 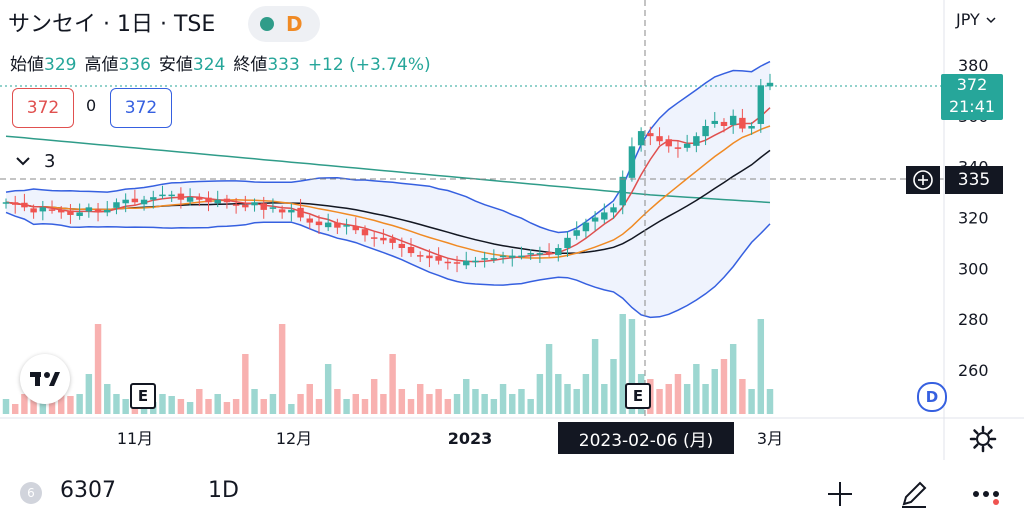 What do you see at coordinates (112, 24) in the screenshot?
I see `symbol-title: サンセイ · 1日 · TSE` at bounding box center [112, 24].